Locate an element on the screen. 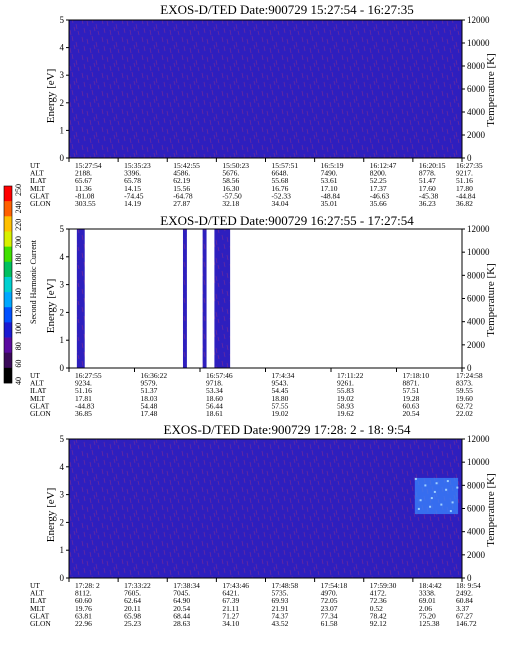 The image size is (505, 649). ephemeris-value: -44.84 is located at coordinates (466, 195).